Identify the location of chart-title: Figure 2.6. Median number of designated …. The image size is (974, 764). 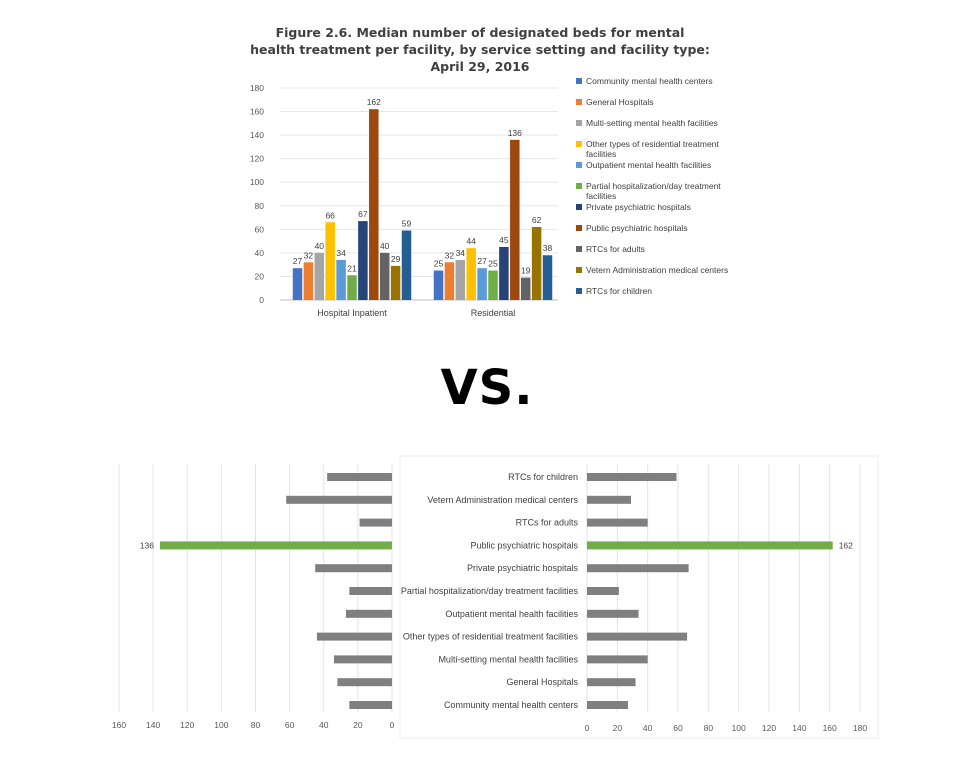
(480, 49).